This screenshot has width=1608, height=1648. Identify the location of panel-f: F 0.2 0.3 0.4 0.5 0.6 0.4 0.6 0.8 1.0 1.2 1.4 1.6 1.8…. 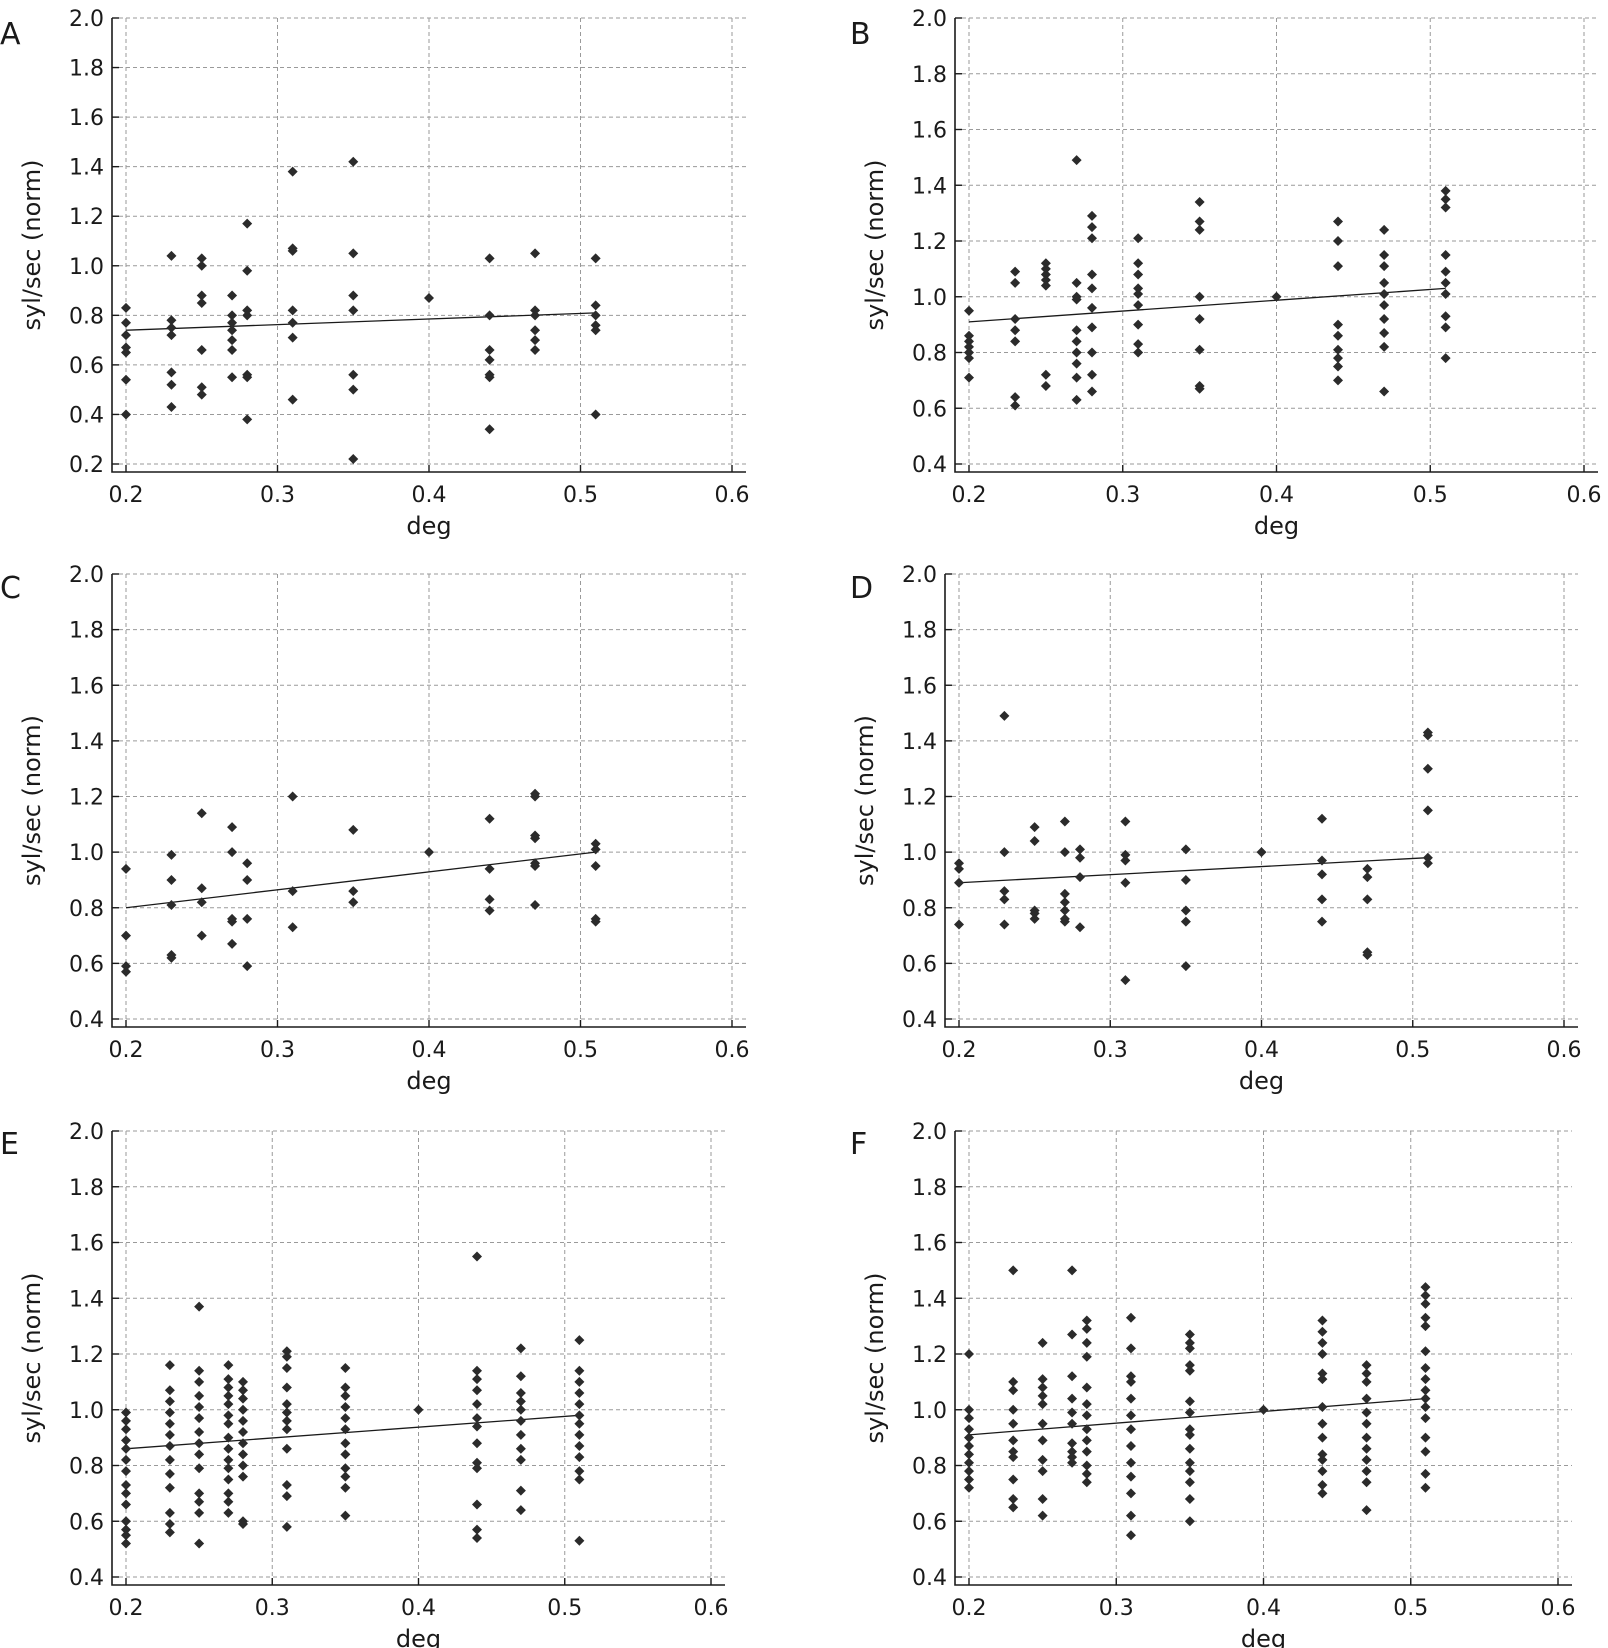
(1213, 1384).